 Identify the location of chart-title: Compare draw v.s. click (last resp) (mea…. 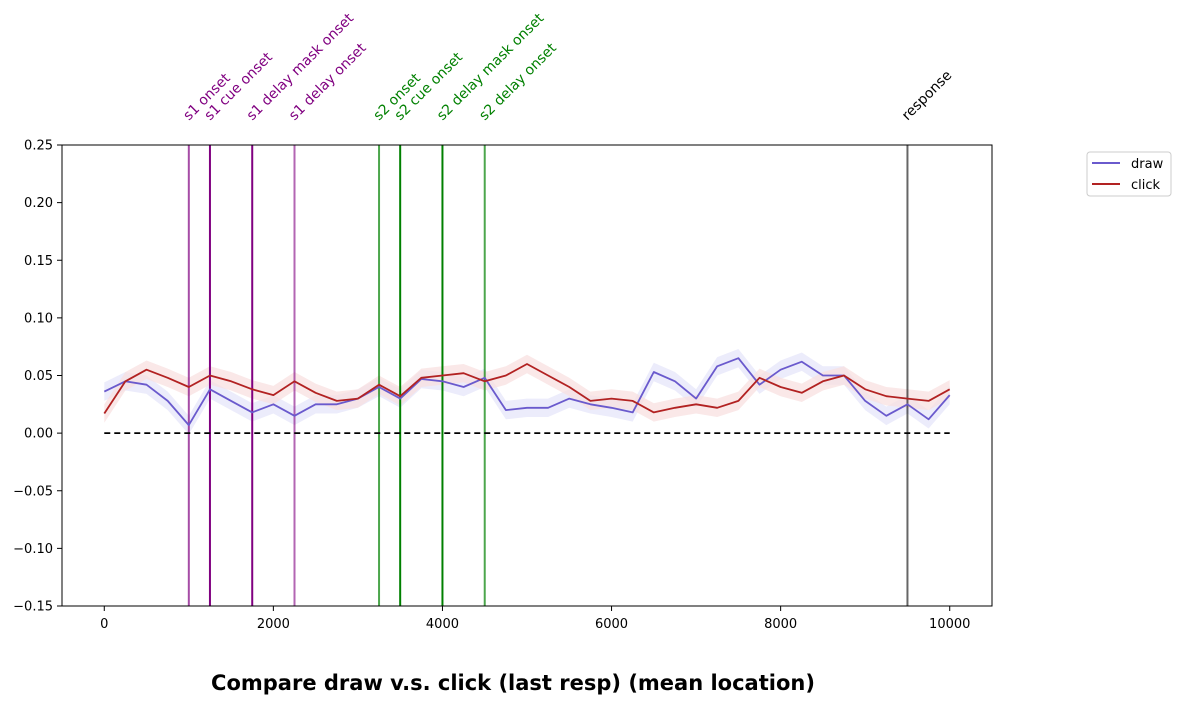
(513, 683).